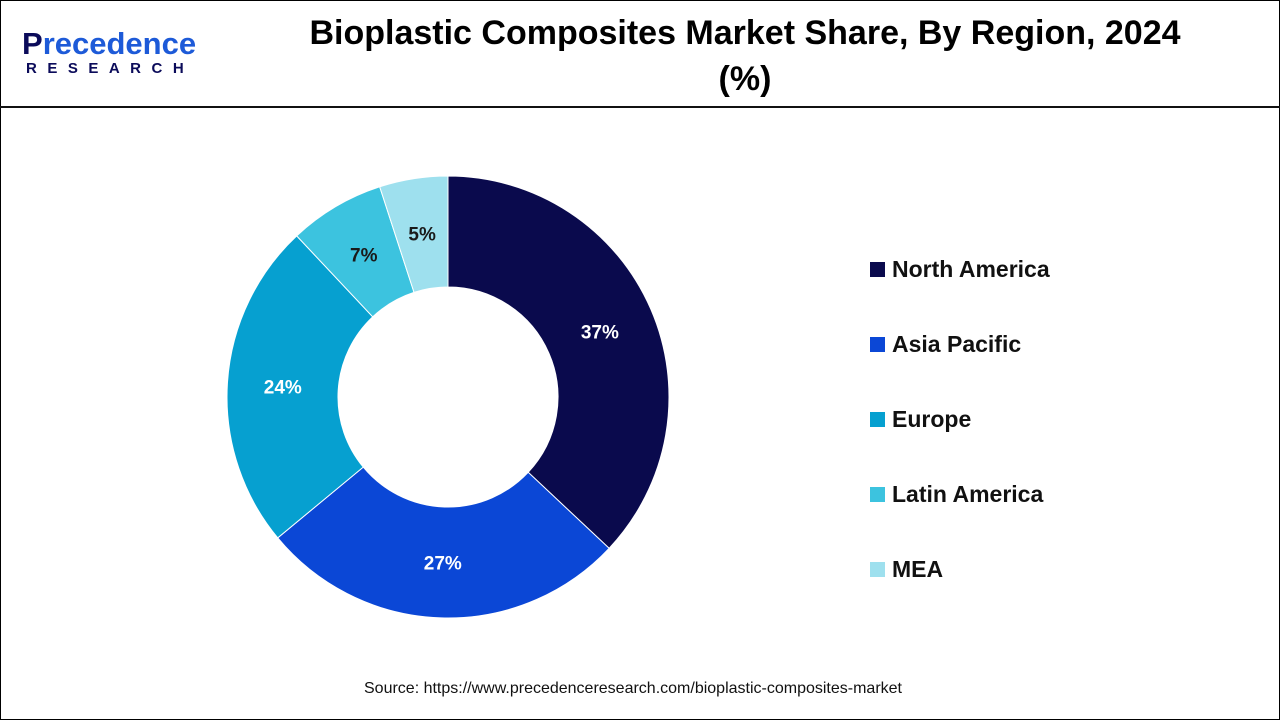 The width and height of the screenshot is (1280, 720). I want to click on legend-label: Latin America, so click(968, 494).